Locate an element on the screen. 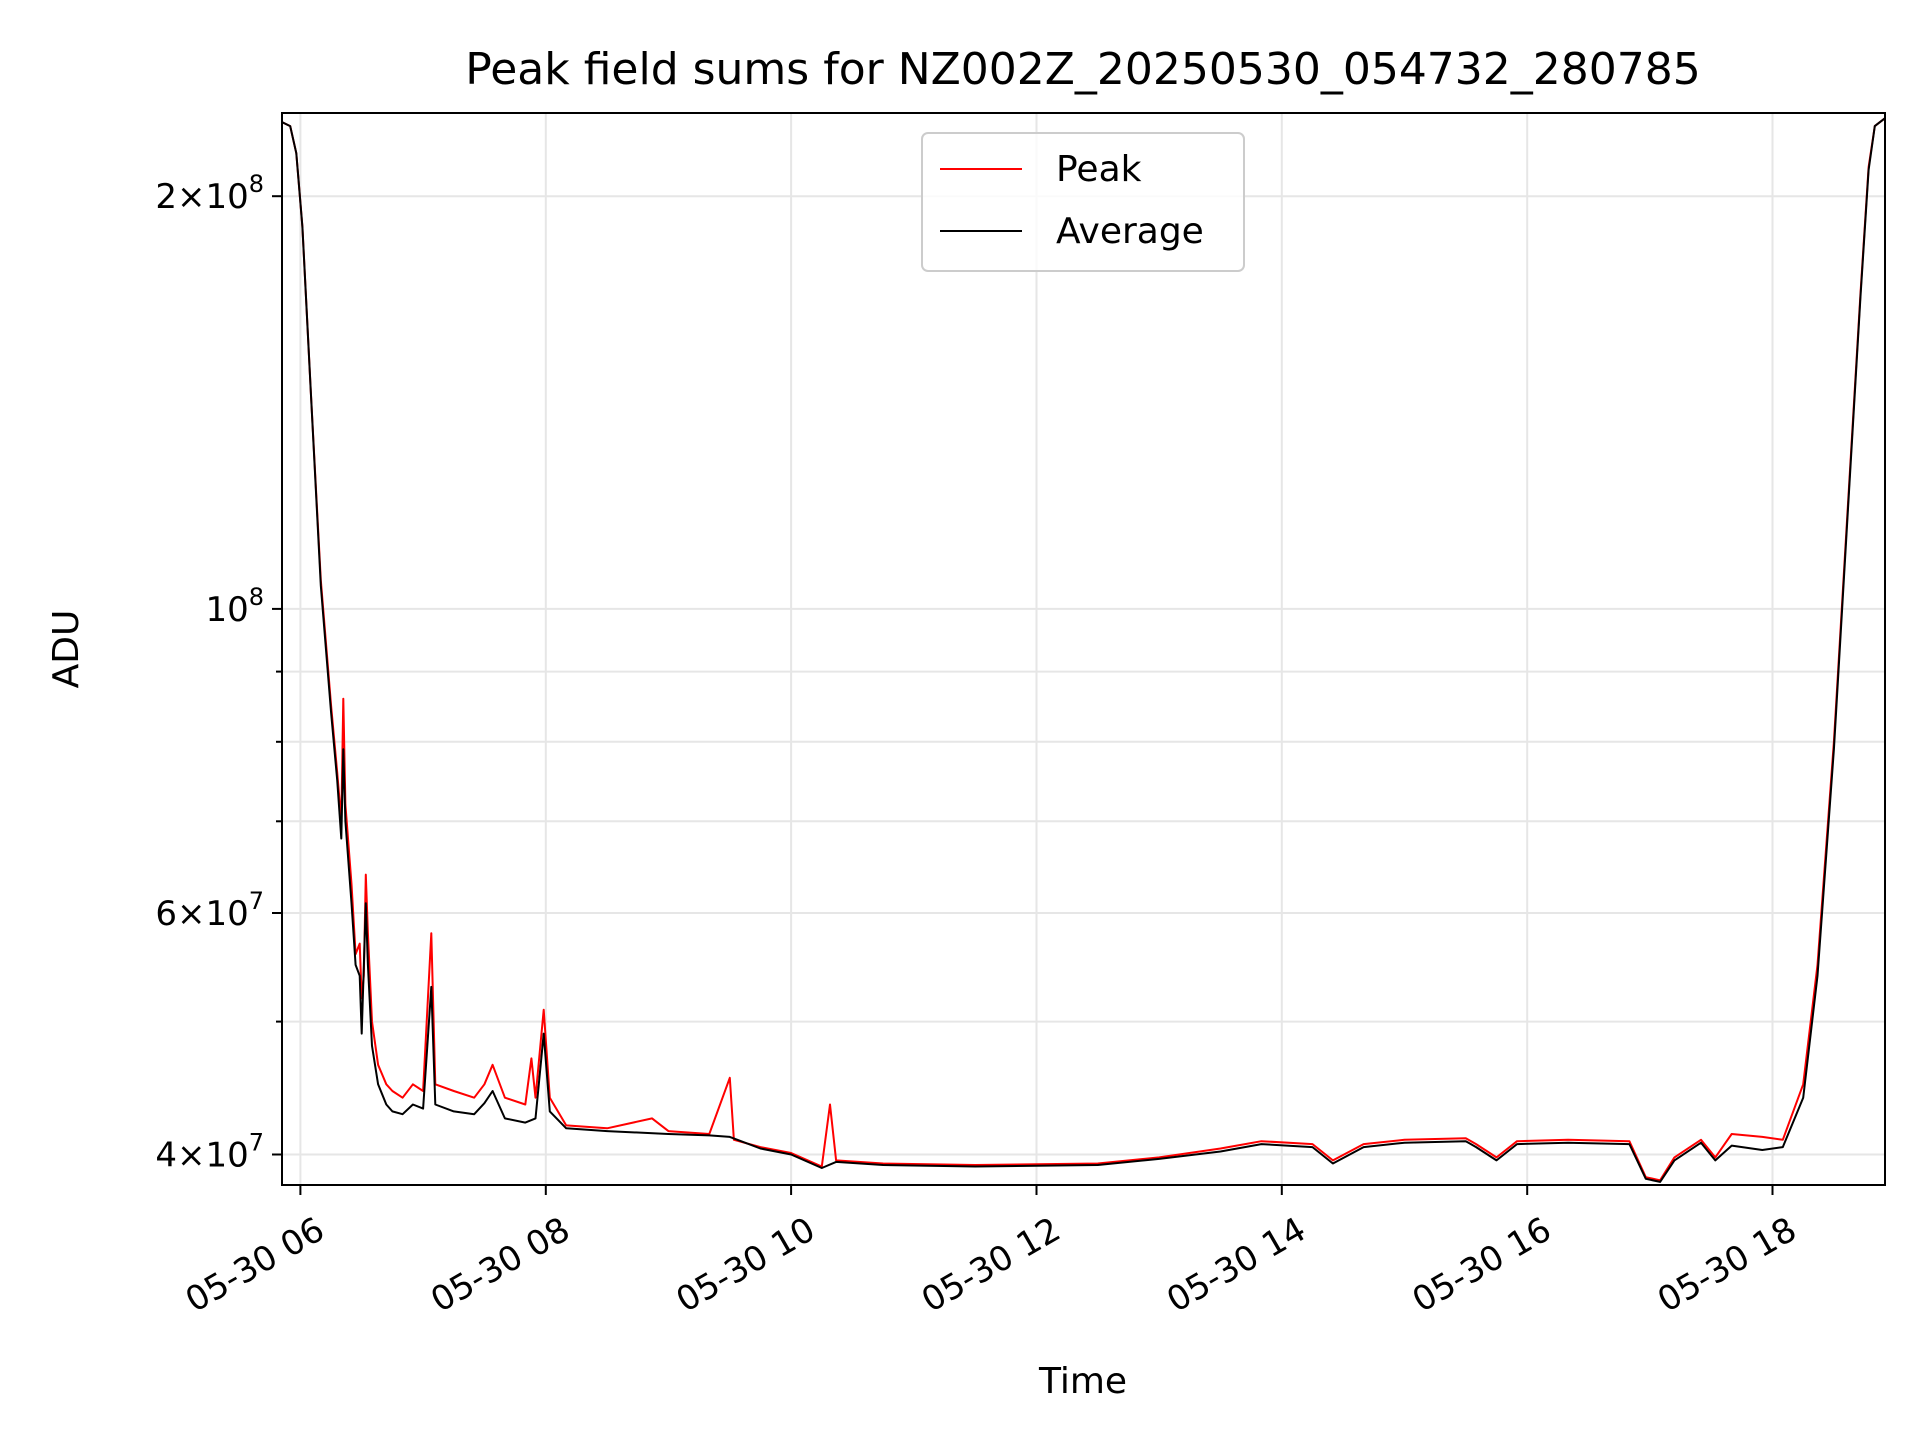  legend: Peak Average is located at coordinates (1083, 202).